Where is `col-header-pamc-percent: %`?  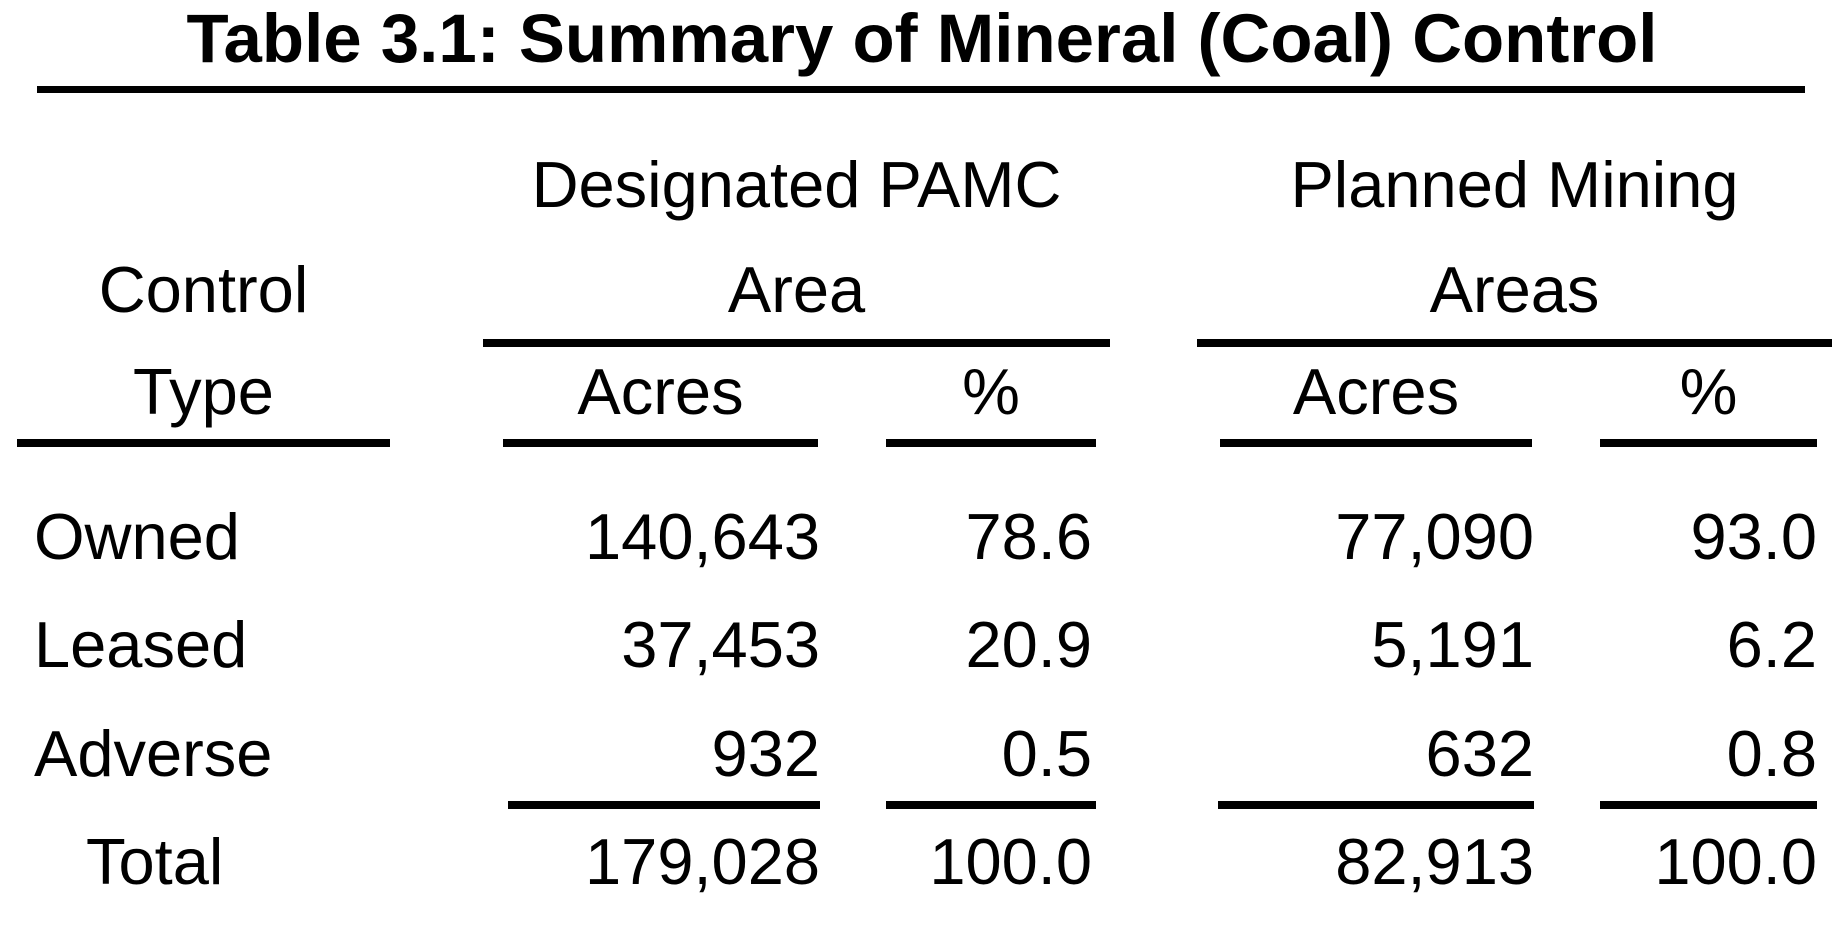 col-header-pamc-percent: % is located at coordinates (991, 391).